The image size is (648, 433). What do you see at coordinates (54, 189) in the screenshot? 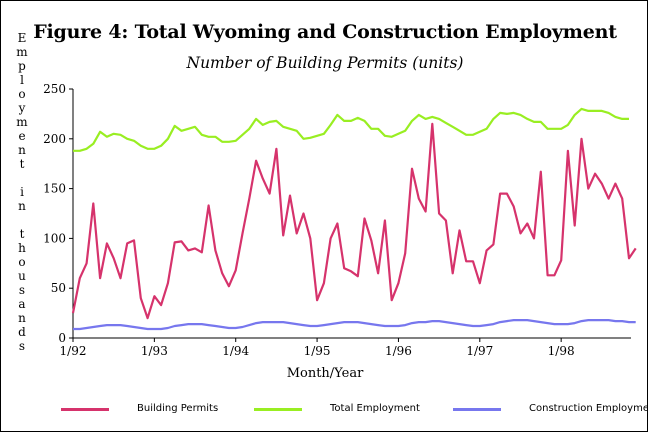
I see `y-tick-label: 150` at bounding box center [54, 189].